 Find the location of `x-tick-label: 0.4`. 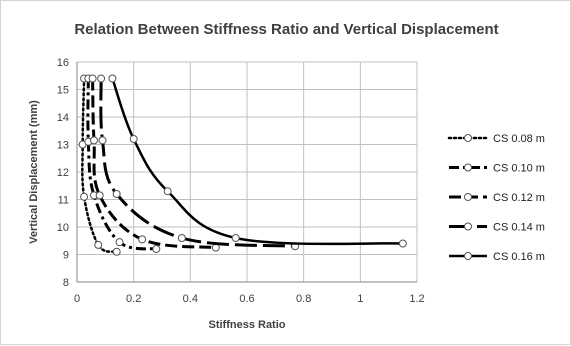

x-tick-label: 0.4 is located at coordinates (190, 299).